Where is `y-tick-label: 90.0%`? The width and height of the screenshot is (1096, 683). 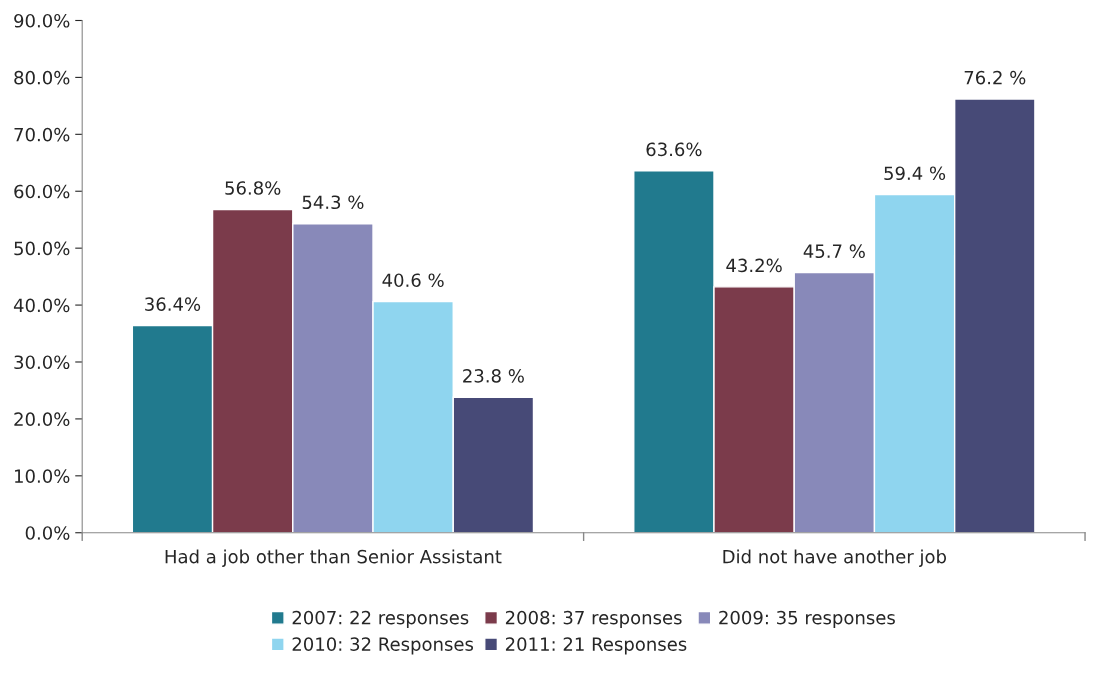
y-tick-label: 90.0% is located at coordinates (42, 20).